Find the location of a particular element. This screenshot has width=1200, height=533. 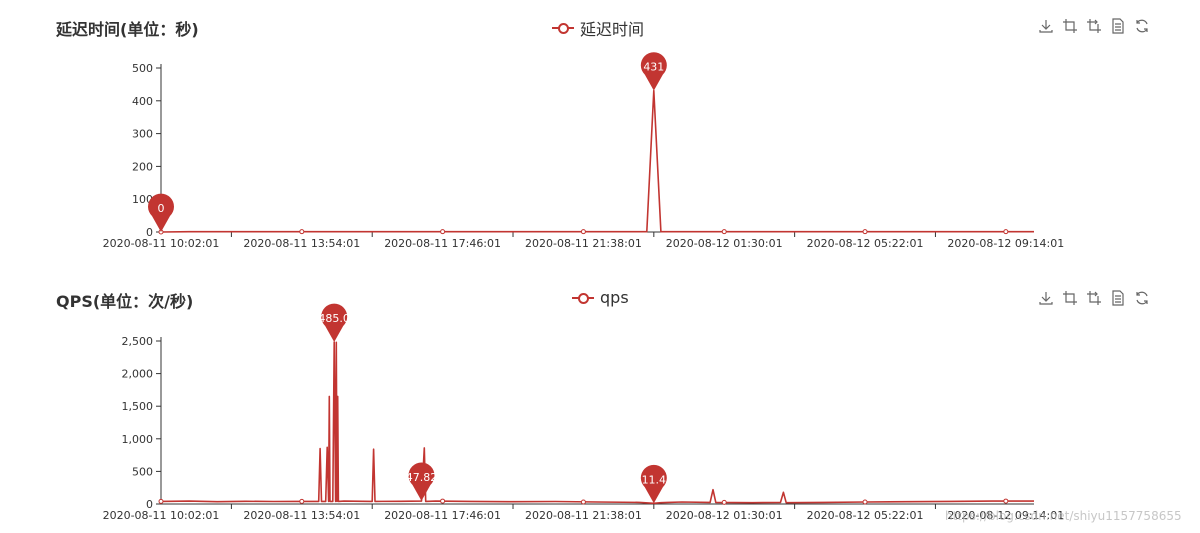

legend-label: qps is located at coordinates (614, 297).